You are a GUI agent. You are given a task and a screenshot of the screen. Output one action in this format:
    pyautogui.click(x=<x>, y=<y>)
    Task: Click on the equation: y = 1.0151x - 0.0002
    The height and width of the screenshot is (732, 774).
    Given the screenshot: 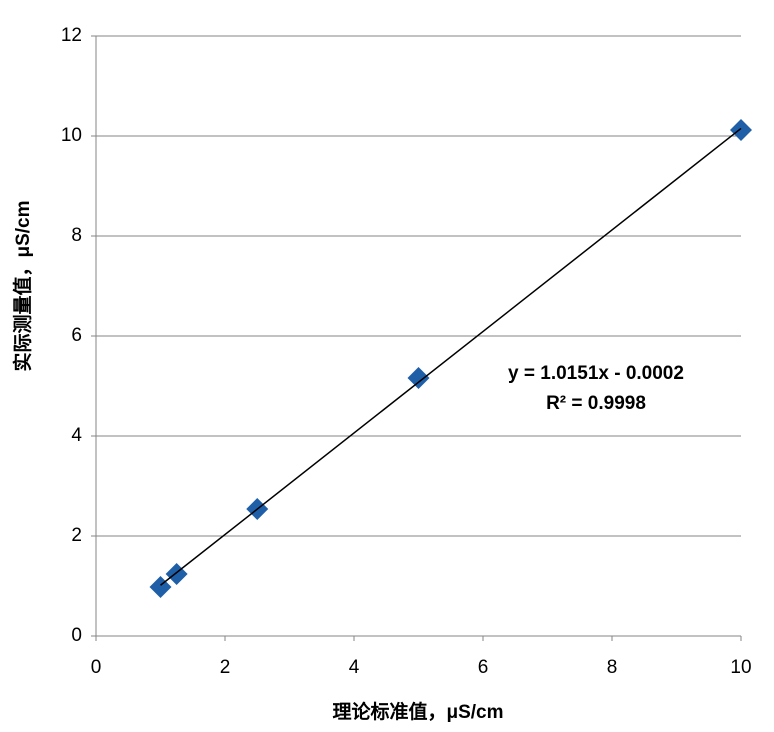 What is the action you would take?
    pyautogui.click(x=596, y=373)
    